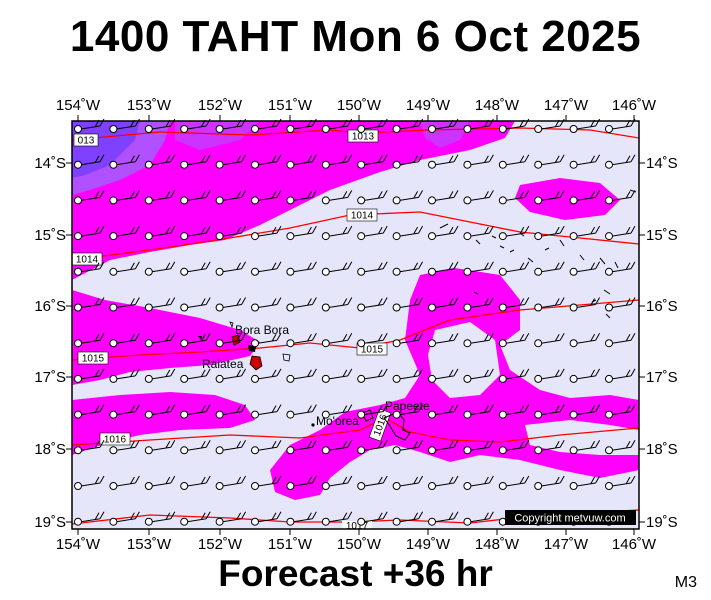 Image resolution: width=711 pixels, height=600 pixels. What do you see at coordinates (566, 105) in the screenshot?
I see `lon-label: 147˚W` at bounding box center [566, 105].